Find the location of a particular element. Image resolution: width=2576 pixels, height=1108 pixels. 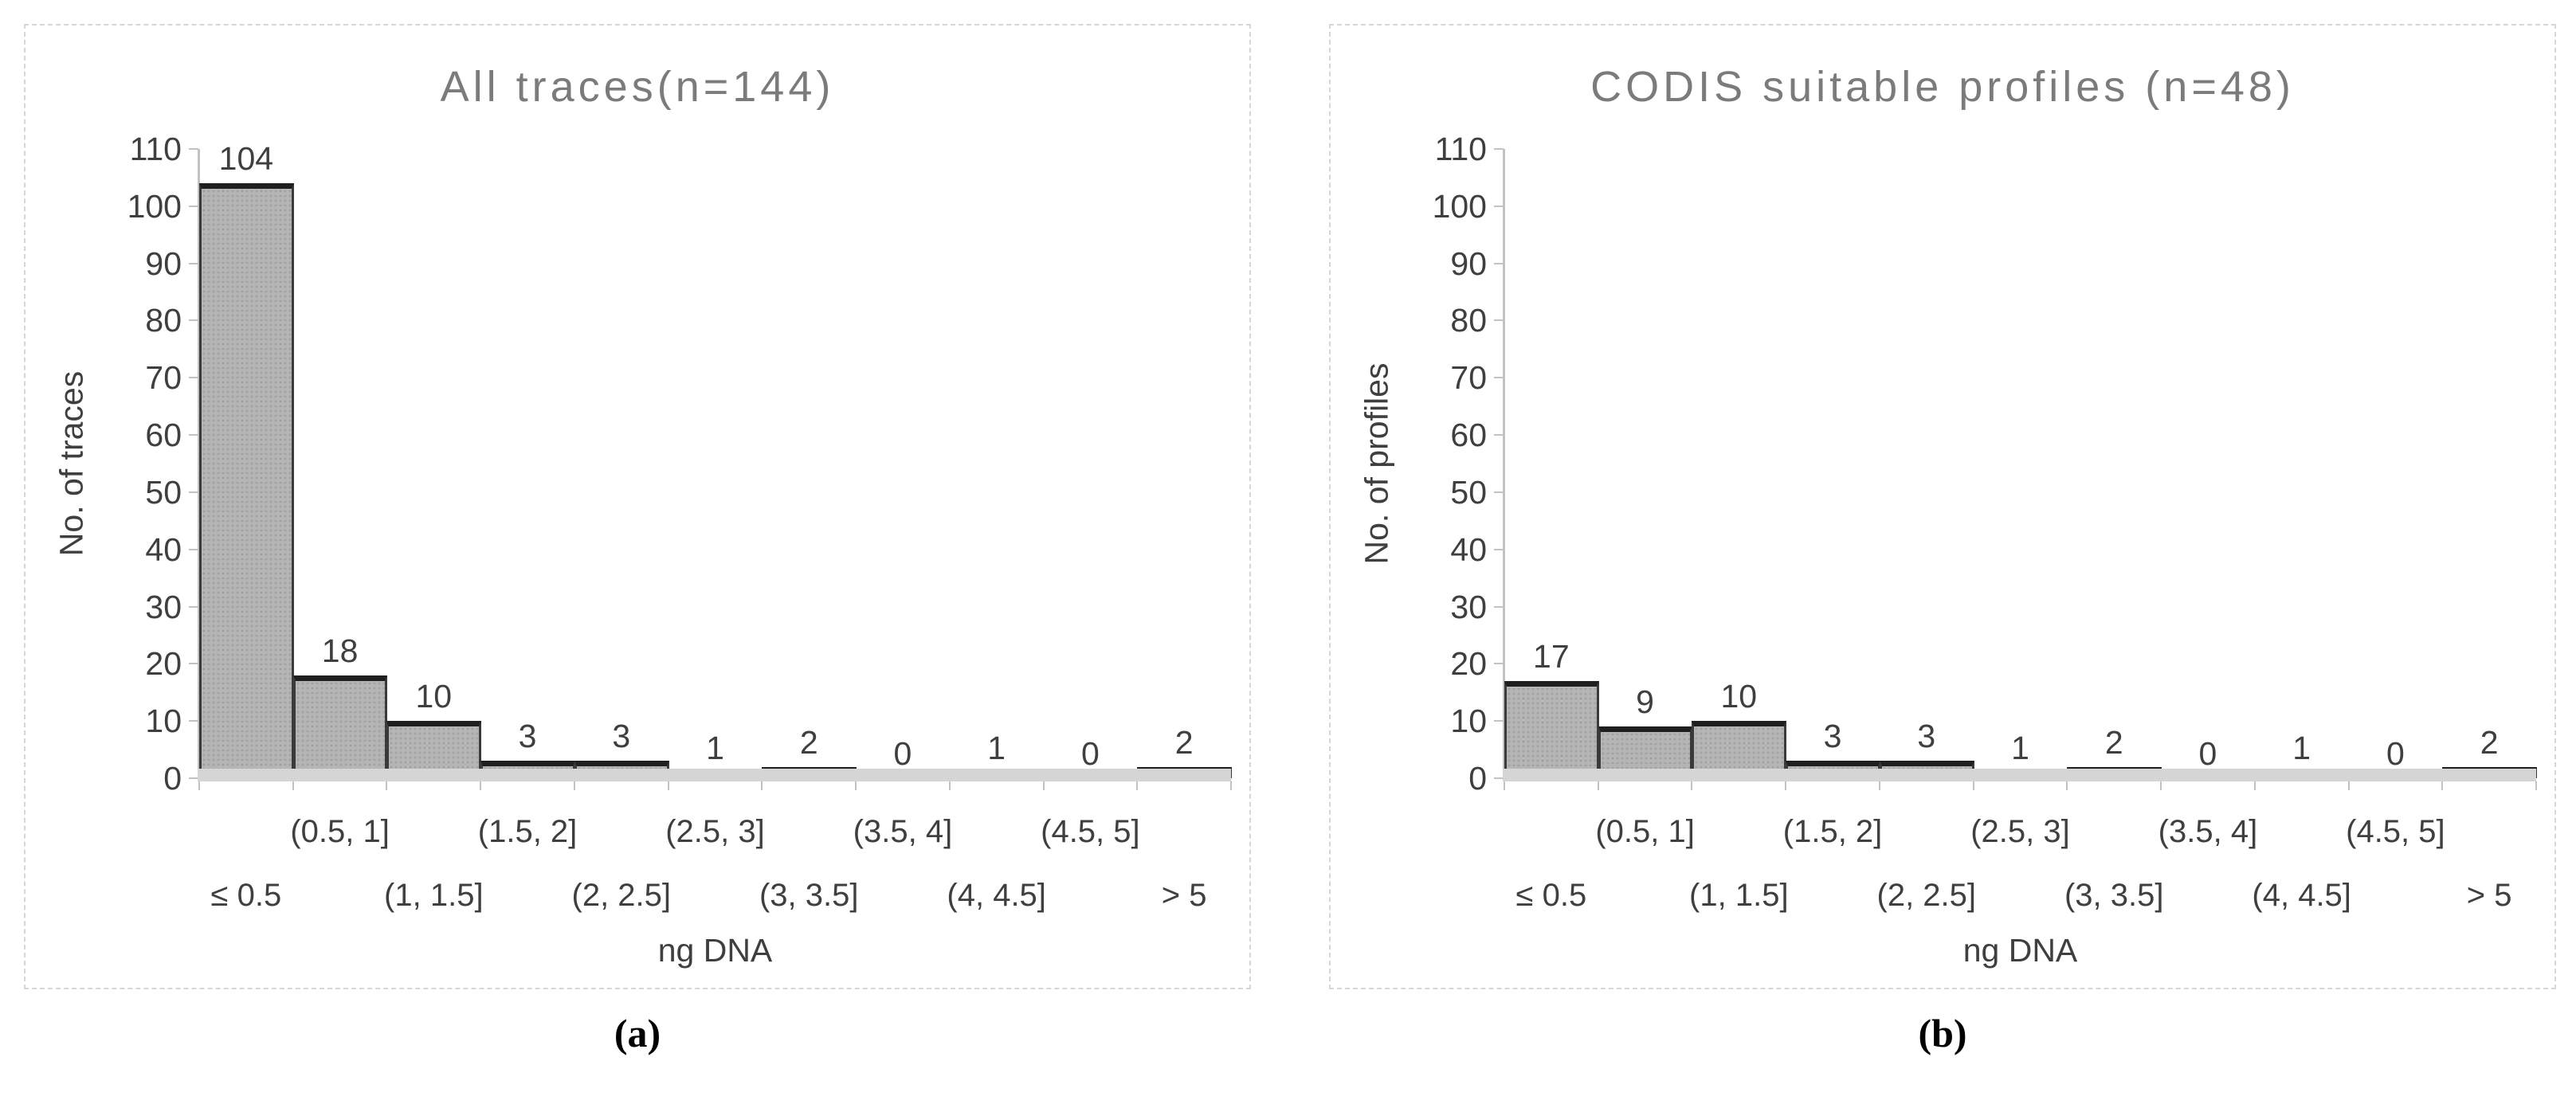

y-tick-label: 0 is located at coordinates (1477, 779).